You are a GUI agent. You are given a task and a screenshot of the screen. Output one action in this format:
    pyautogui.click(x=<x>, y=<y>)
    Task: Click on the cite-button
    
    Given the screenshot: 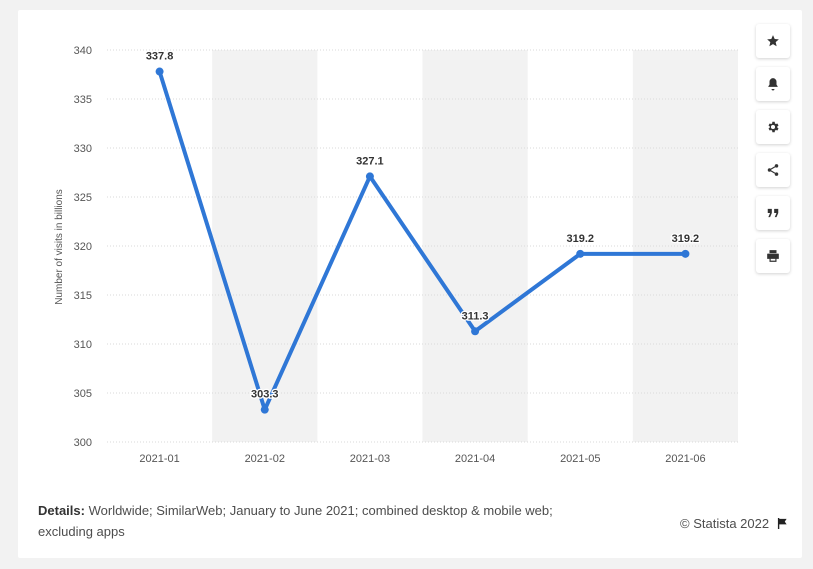 What is the action you would take?
    pyautogui.click(x=773, y=213)
    